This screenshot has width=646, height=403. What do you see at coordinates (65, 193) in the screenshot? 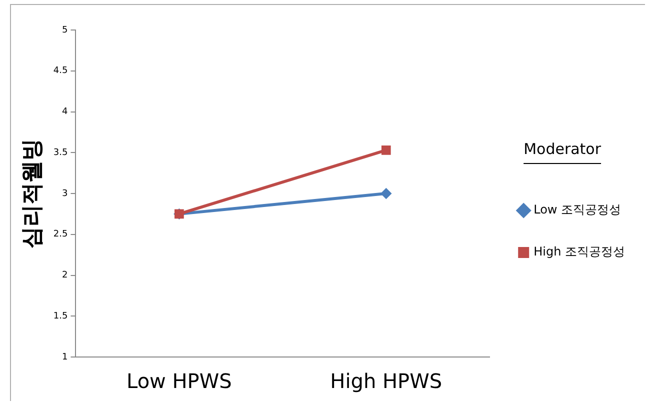
I see `y-tick-label: 3` at bounding box center [65, 193].